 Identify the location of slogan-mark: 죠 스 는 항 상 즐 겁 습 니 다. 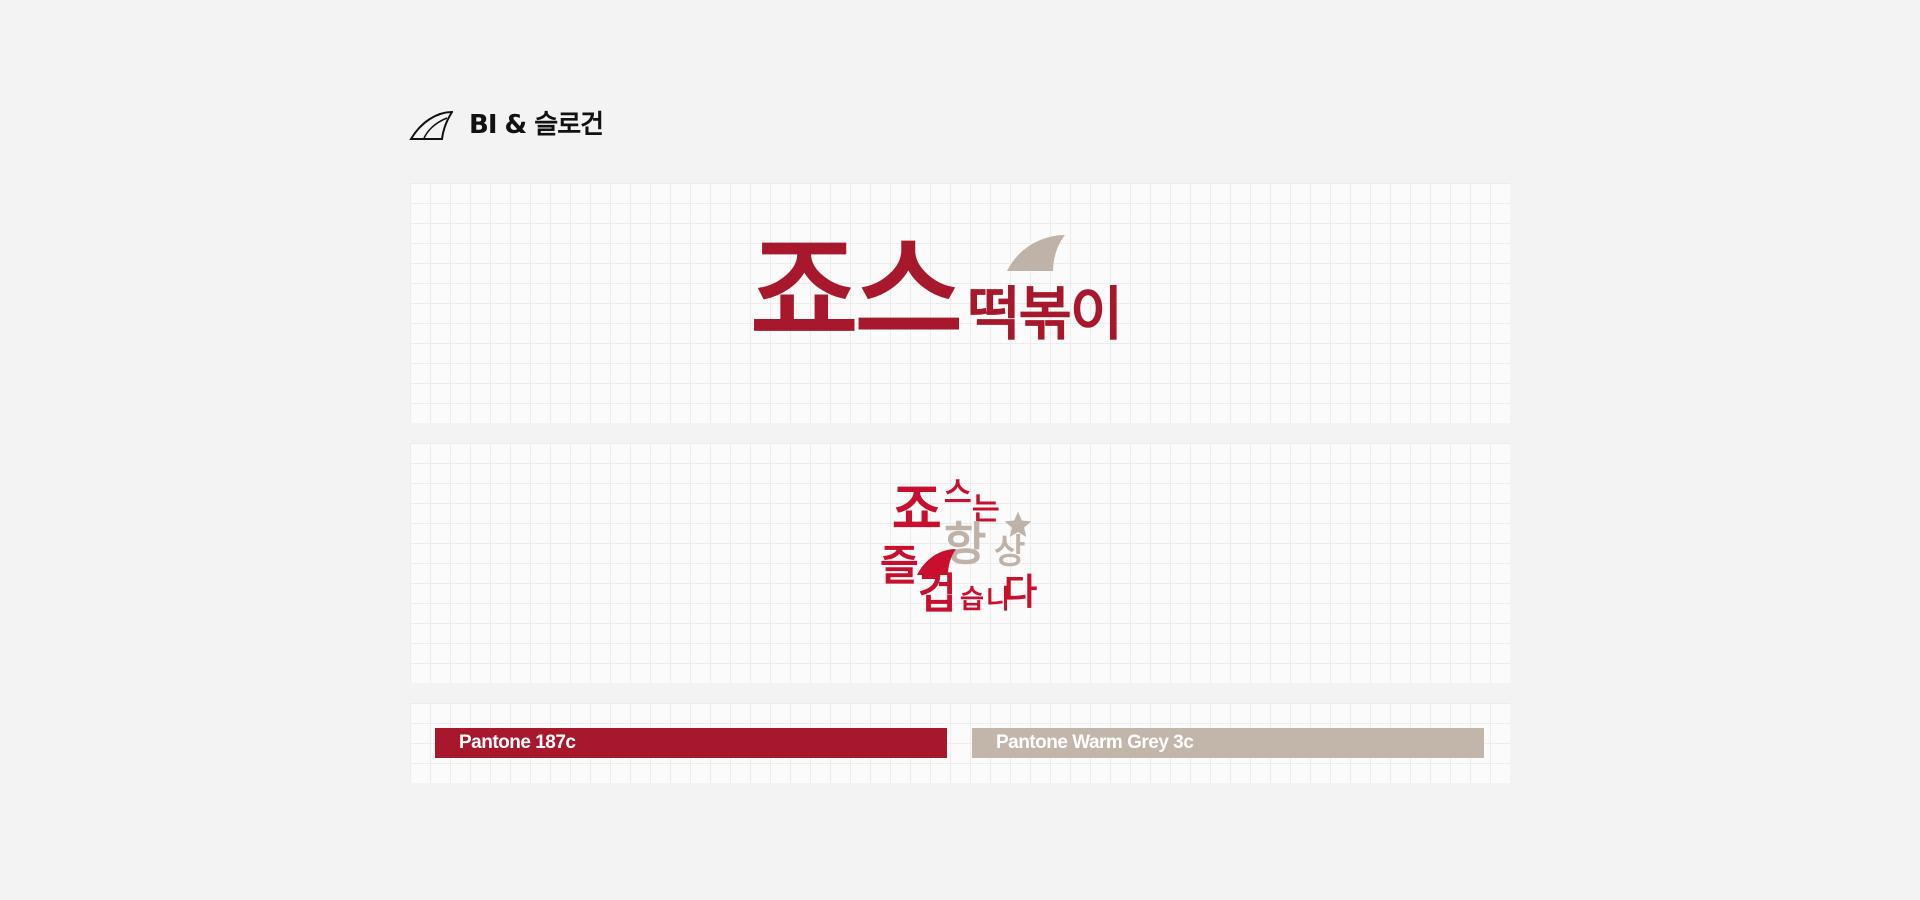
(965, 560).